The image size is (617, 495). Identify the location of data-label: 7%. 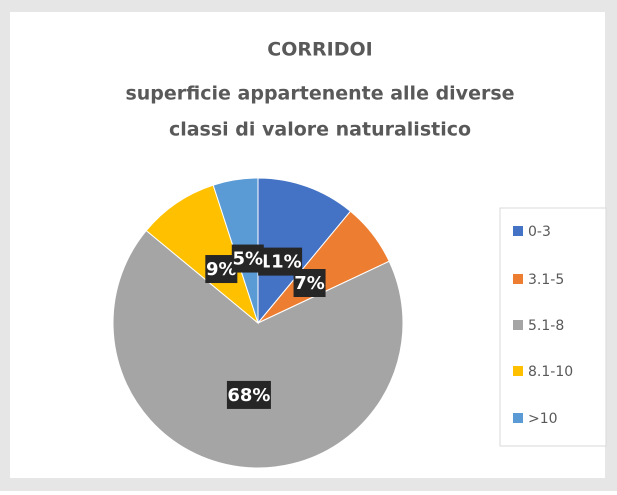
(309, 283).